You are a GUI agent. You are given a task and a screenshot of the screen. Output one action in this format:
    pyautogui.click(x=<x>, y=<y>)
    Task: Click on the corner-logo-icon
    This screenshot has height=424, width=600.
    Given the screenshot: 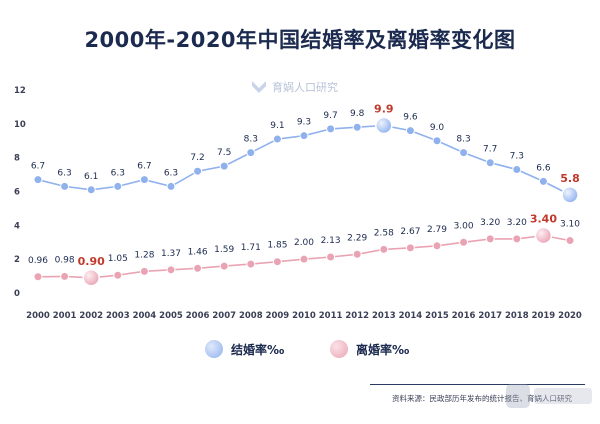 What is the action you would take?
    pyautogui.click(x=549, y=396)
    